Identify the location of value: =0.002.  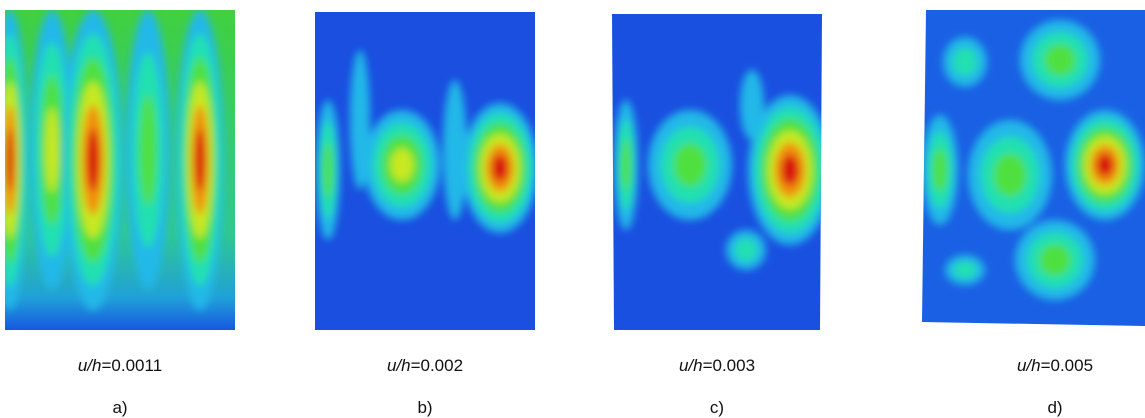
(437, 365).